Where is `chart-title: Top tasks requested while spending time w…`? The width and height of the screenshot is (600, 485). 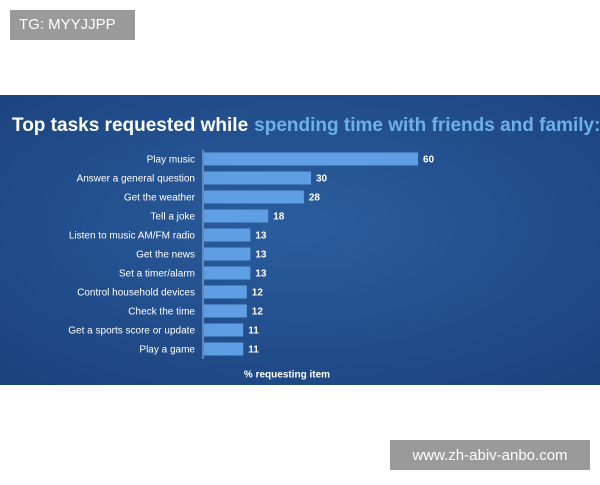 chart-title: Top tasks requested while spending time w… is located at coordinates (306, 125).